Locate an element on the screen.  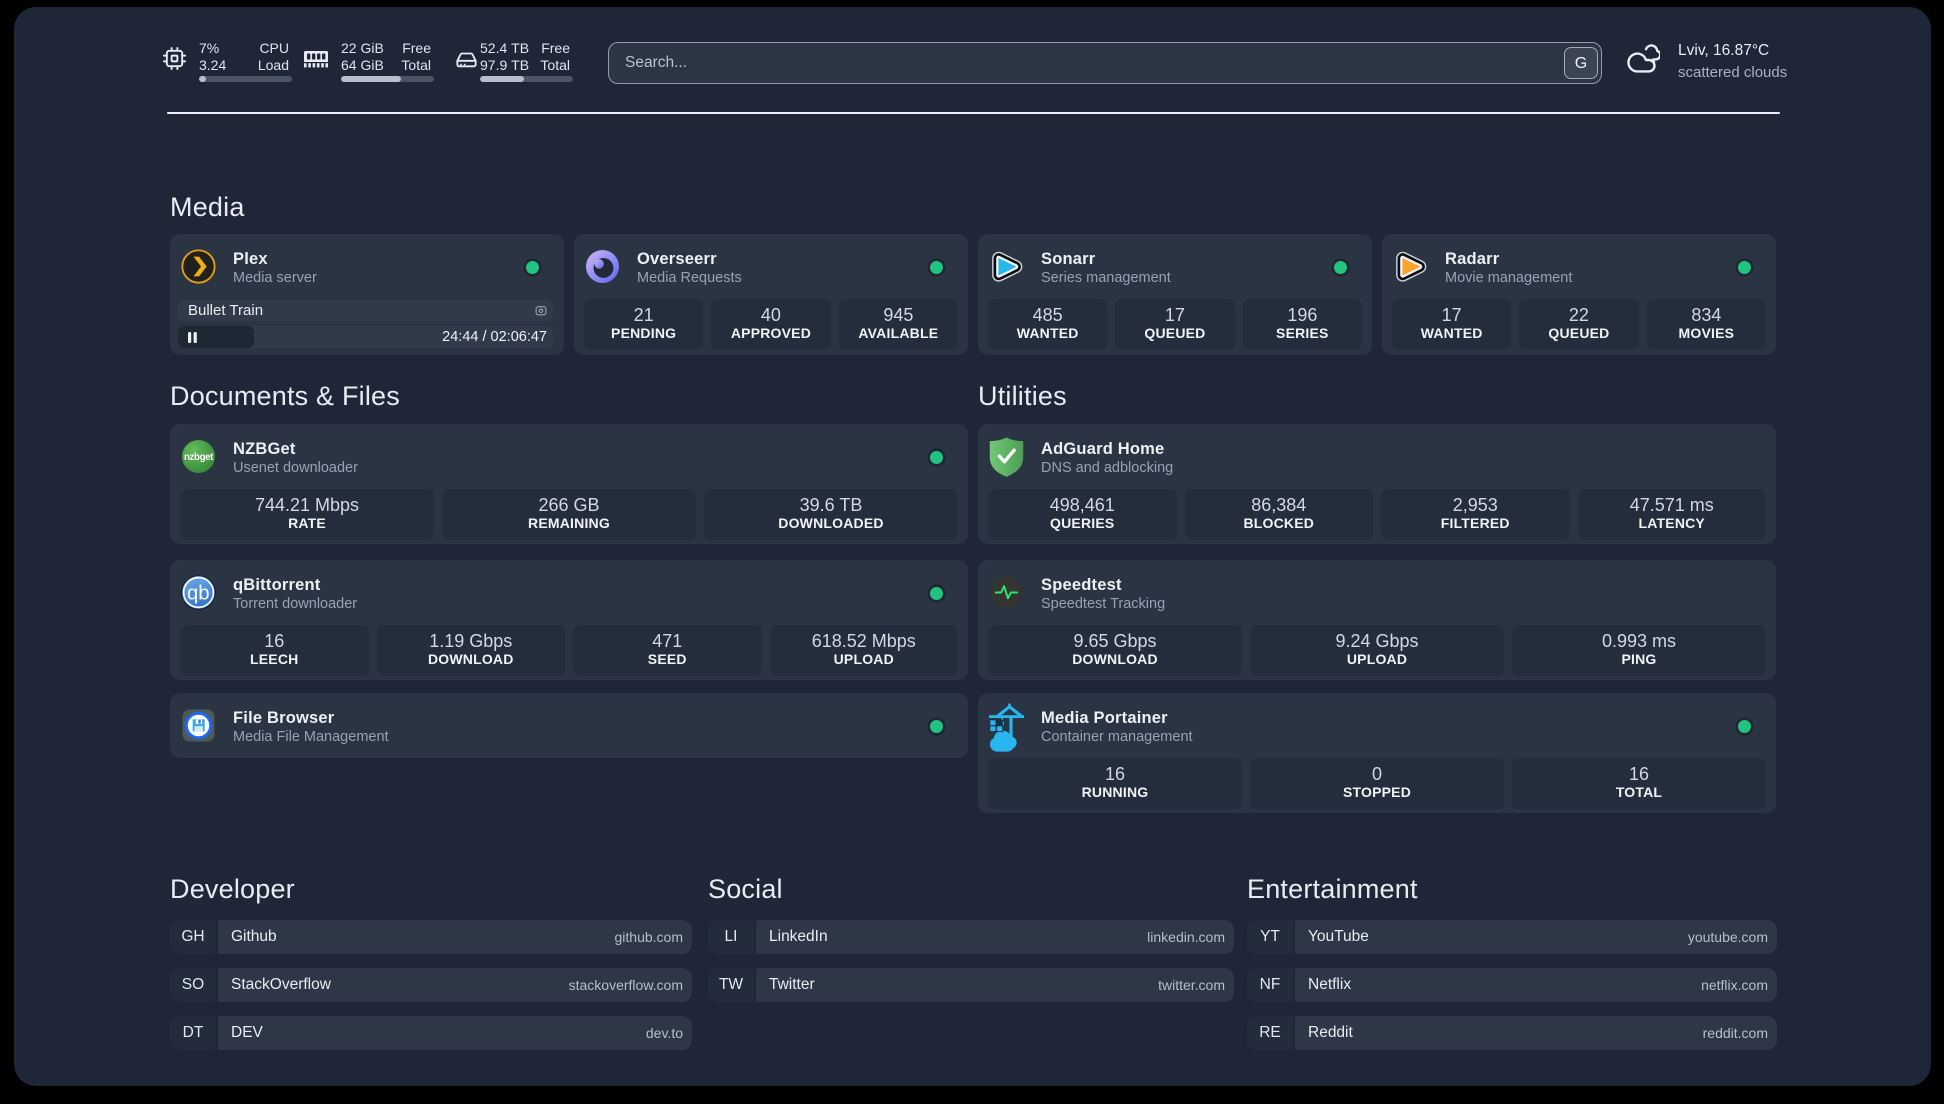
svg-text: nzbget is located at coordinates (199, 457).